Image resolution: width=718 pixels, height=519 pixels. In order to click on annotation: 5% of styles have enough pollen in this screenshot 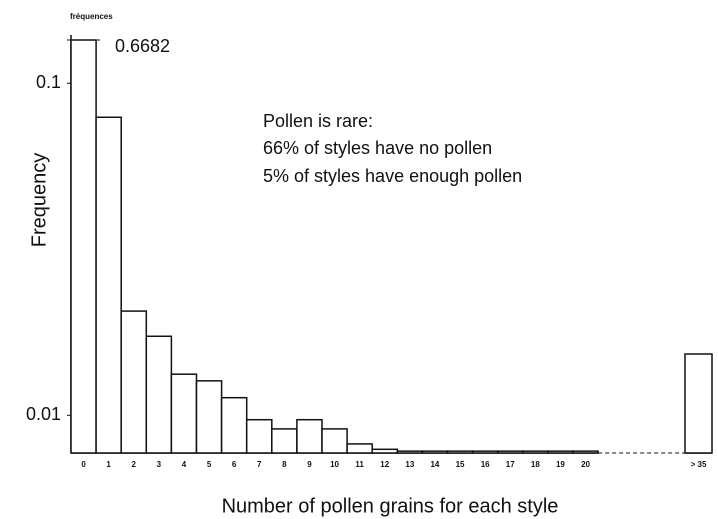, I will do `click(392, 176)`.